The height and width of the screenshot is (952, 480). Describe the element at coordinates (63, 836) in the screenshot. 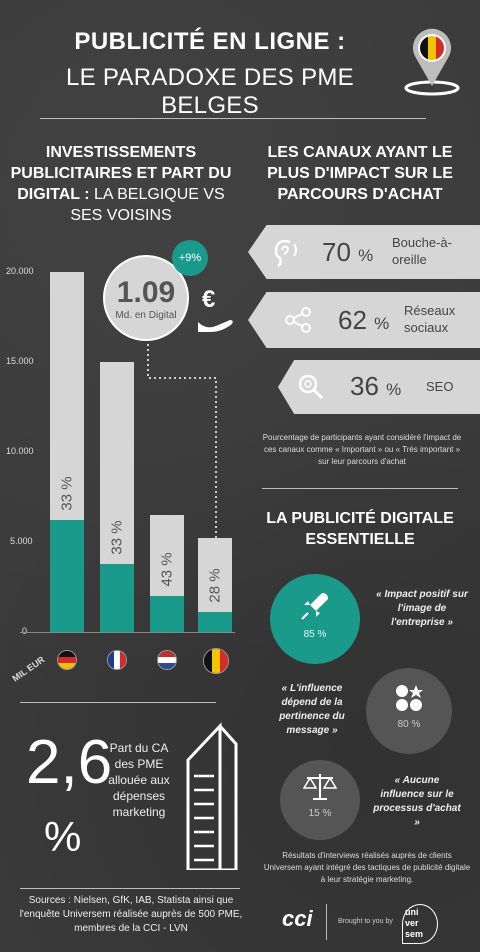

I see `share-unit: %` at that location.